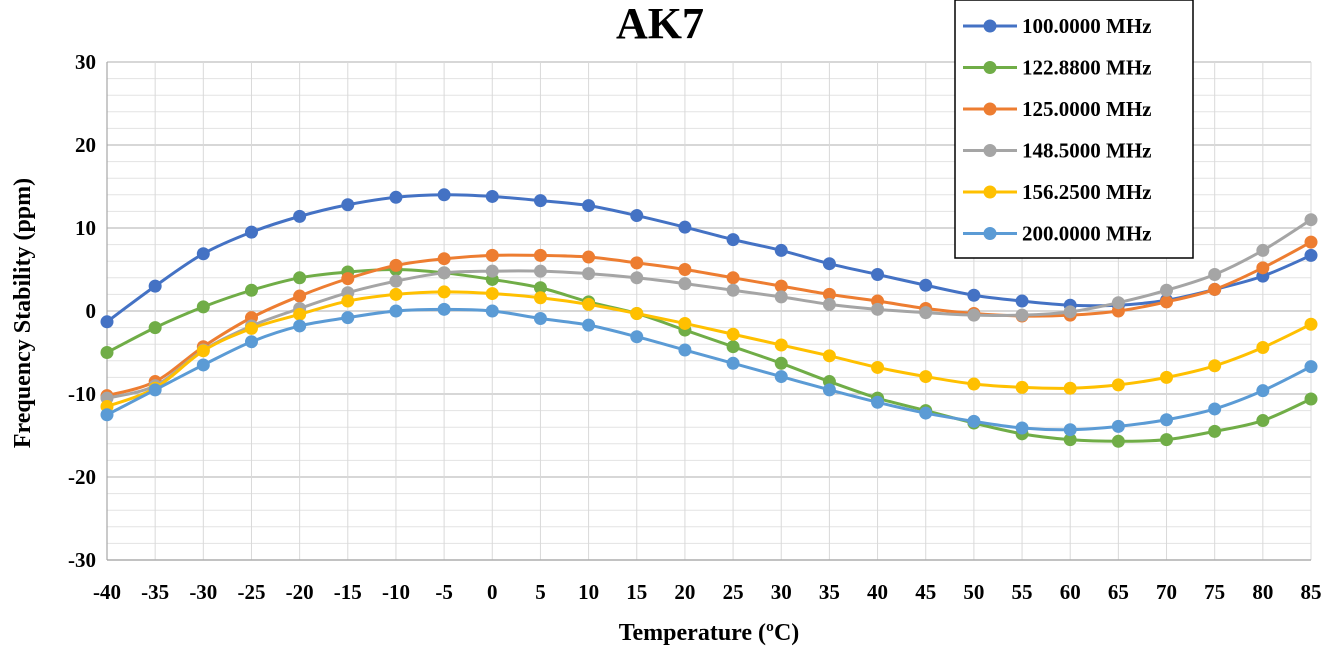  What do you see at coordinates (1166, 592) in the screenshot?
I see `x-tick-label: 70` at bounding box center [1166, 592].